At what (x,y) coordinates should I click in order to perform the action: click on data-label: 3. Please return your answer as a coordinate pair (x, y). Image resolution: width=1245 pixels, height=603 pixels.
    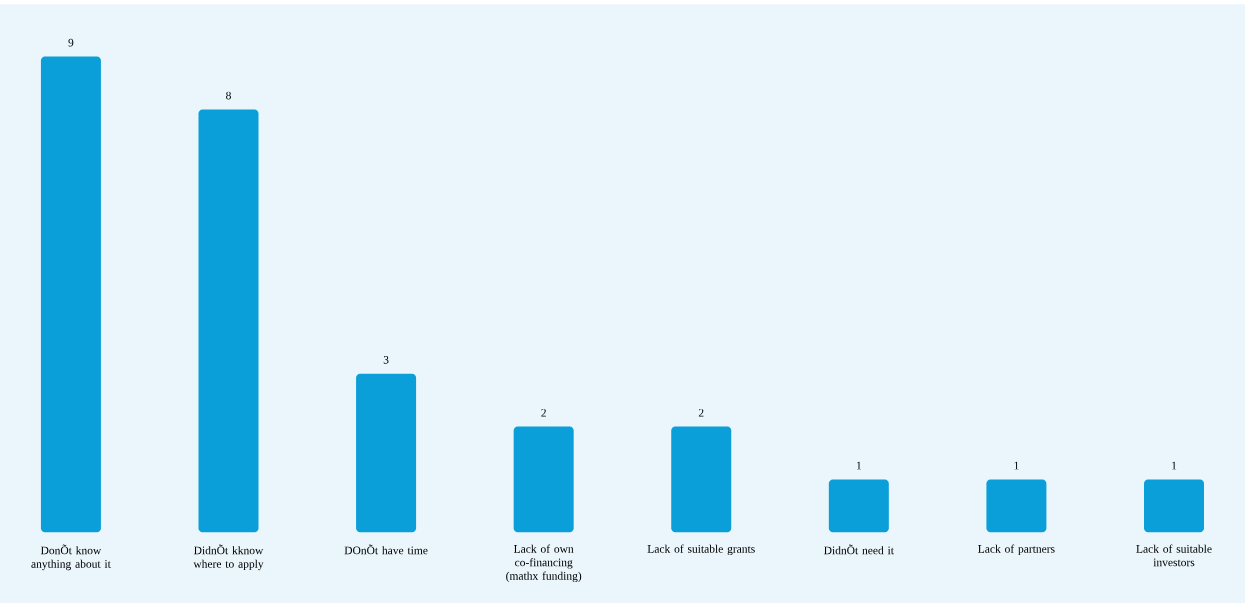
    Looking at the image, I should click on (386, 359).